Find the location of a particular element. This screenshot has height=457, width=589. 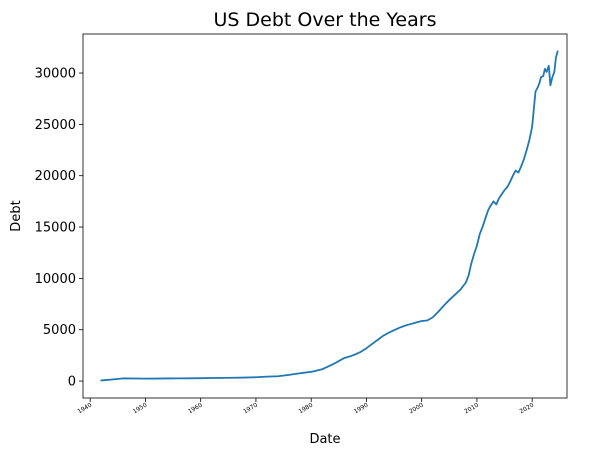

x-tick-label: 1950 is located at coordinates (140, 409).